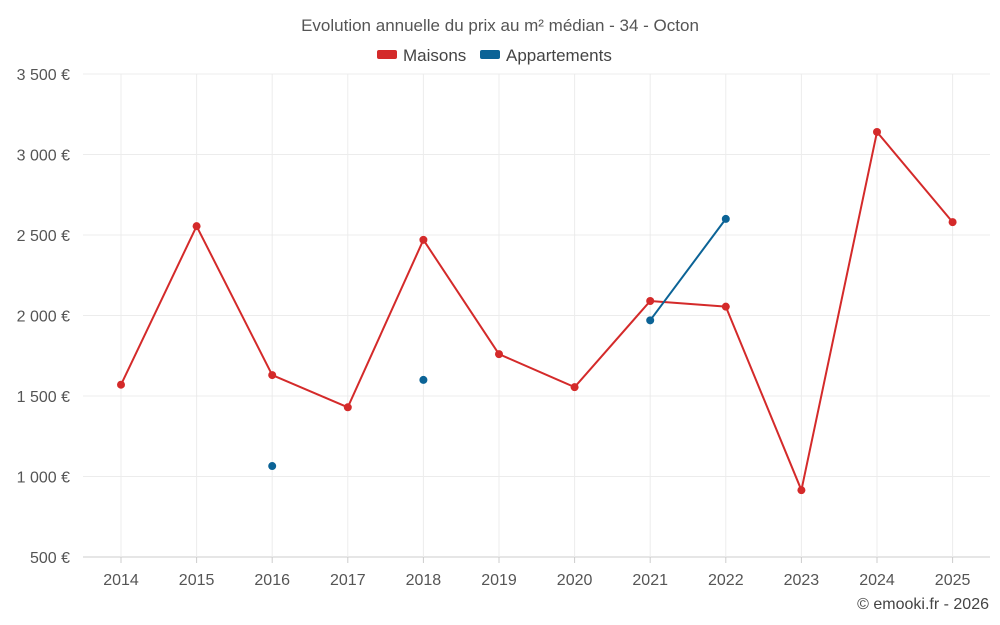 This screenshot has width=1000, height=625. Describe the element at coordinates (802, 580) in the screenshot. I see `x-tick-label: 2023` at that location.